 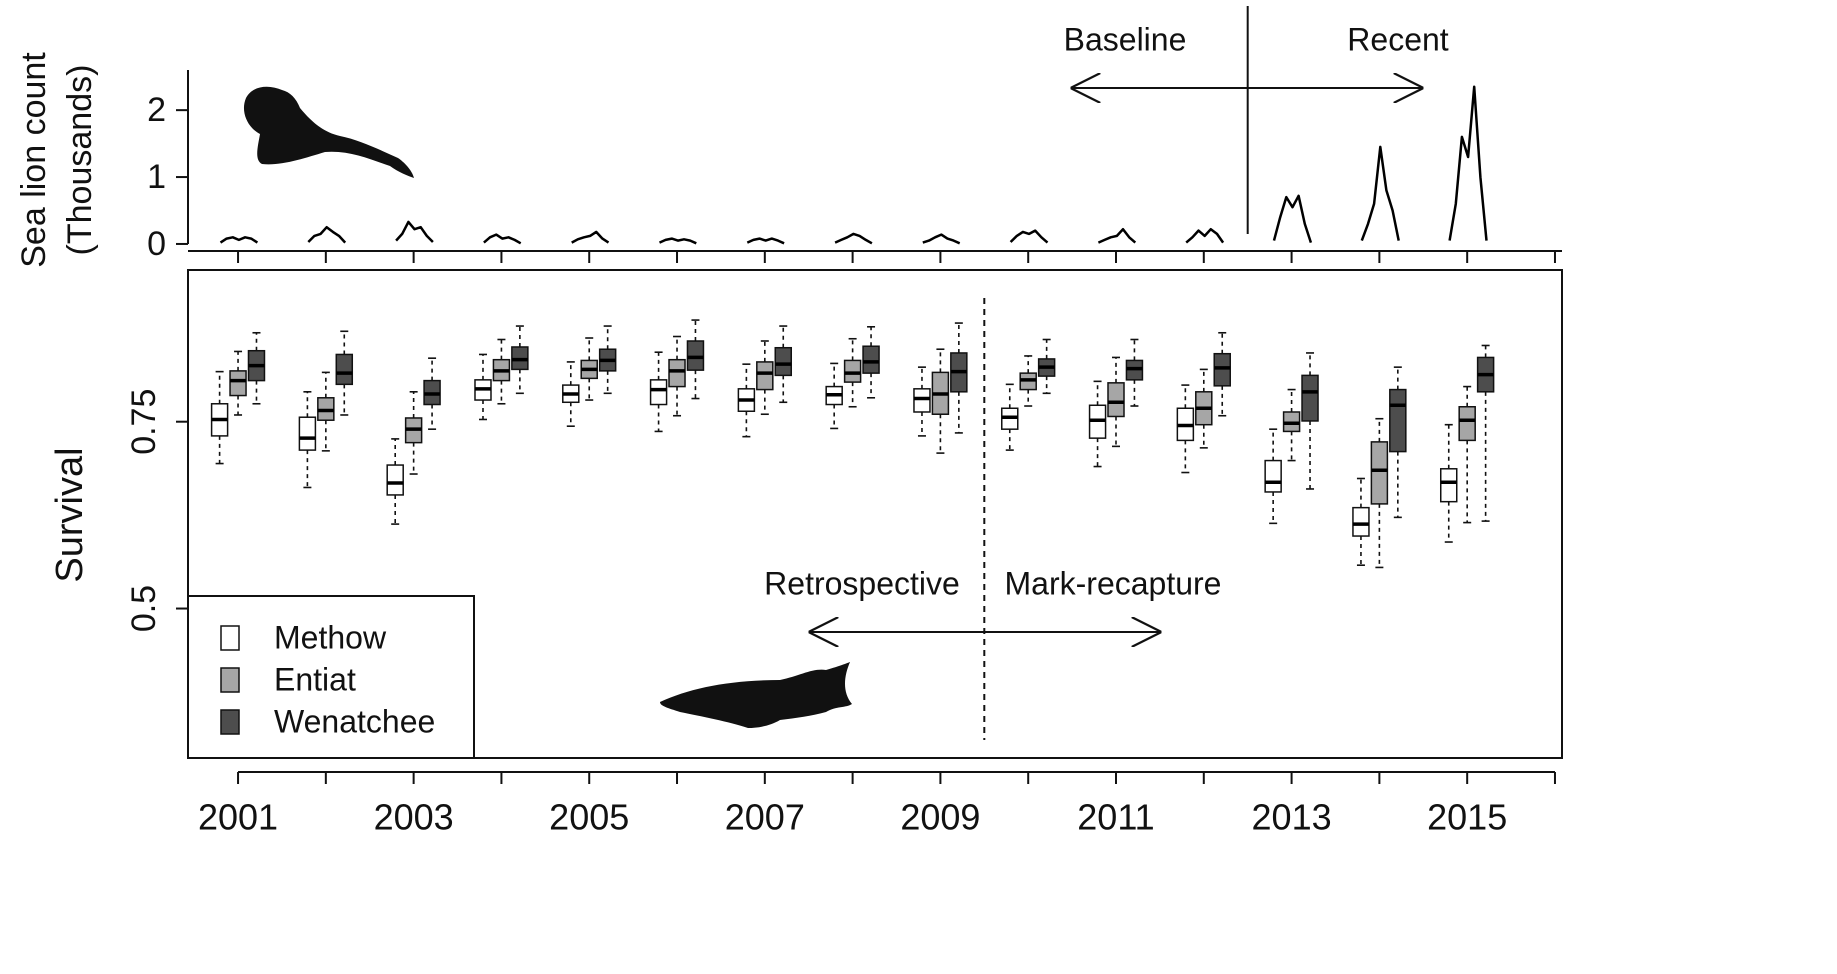 What do you see at coordinates (328, 132) in the screenshot?
I see `sea-lion-silhouette` at bounding box center [328, 132].